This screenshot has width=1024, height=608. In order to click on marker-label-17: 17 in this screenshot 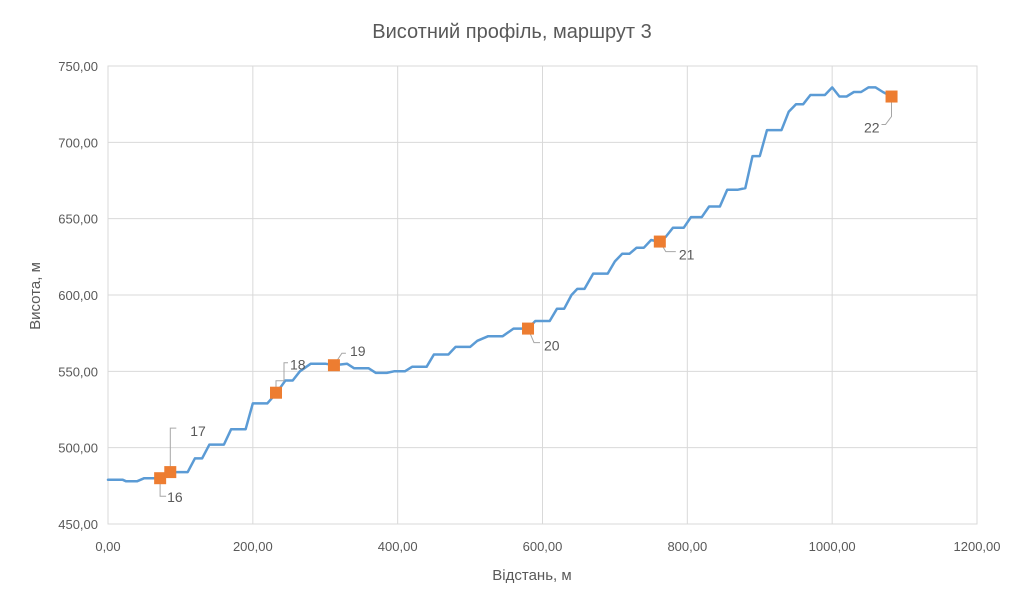, I will do `click(198, 431)`.